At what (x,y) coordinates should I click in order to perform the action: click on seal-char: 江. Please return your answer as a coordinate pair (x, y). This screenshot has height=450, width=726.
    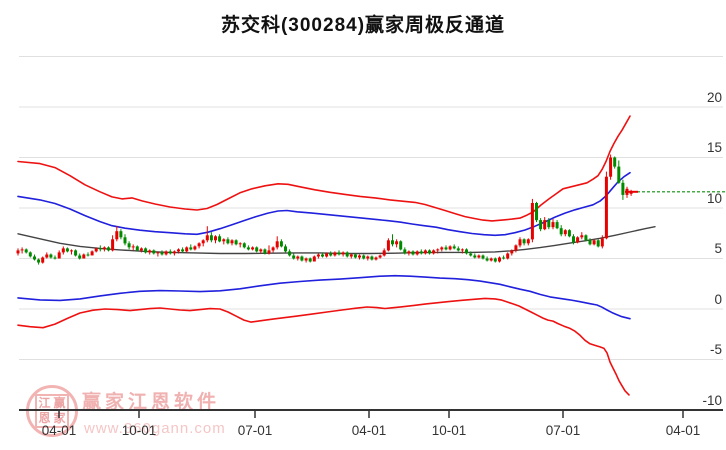
    Looking at the image, I should click on (44, 403).